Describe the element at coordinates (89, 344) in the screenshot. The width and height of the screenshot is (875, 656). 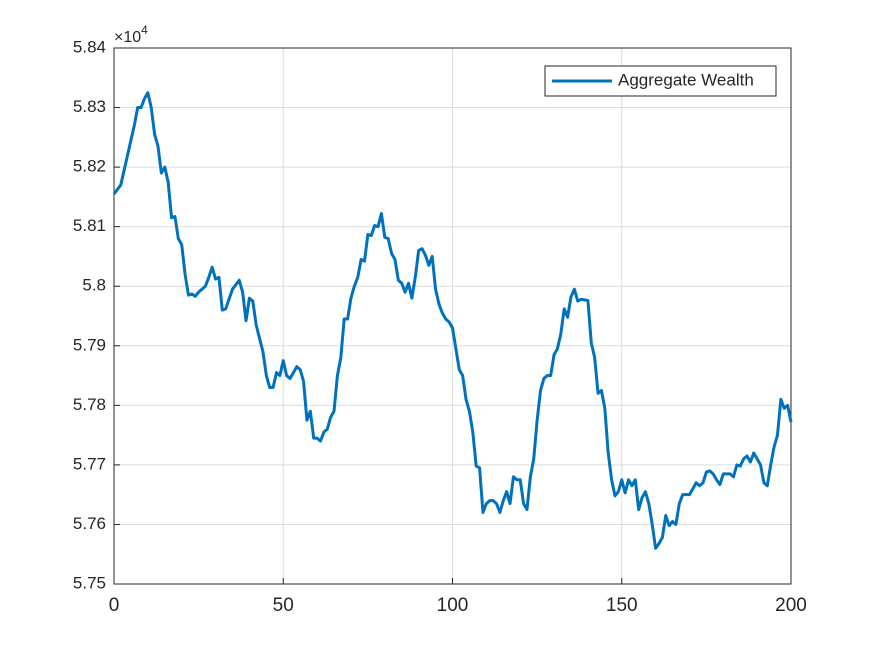
I see `y-tick-label: 5.79` at that location.